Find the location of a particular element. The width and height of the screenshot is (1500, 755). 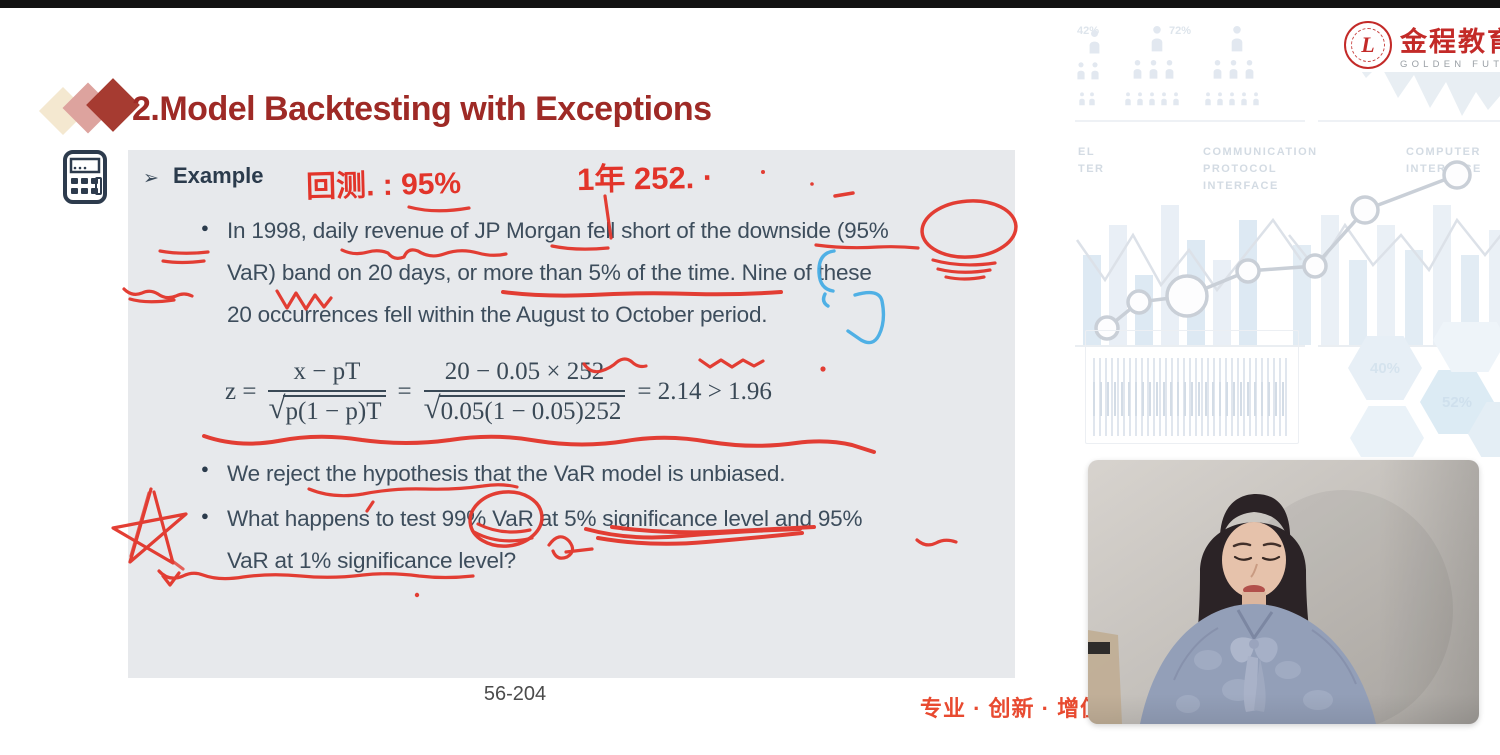

bow-knot is located at coordinates (1254, 644).